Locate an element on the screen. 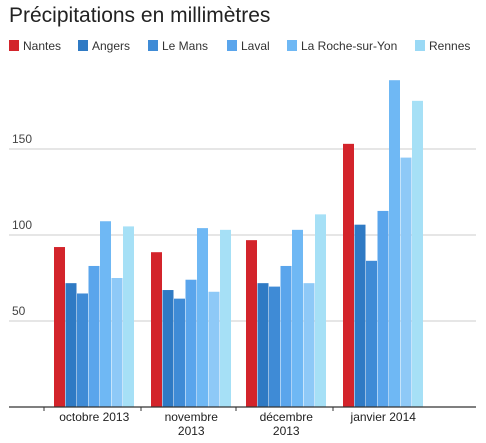 This screenshot has width=486, height=443. legend-label: Nantes is located at coordinates (42, 46).